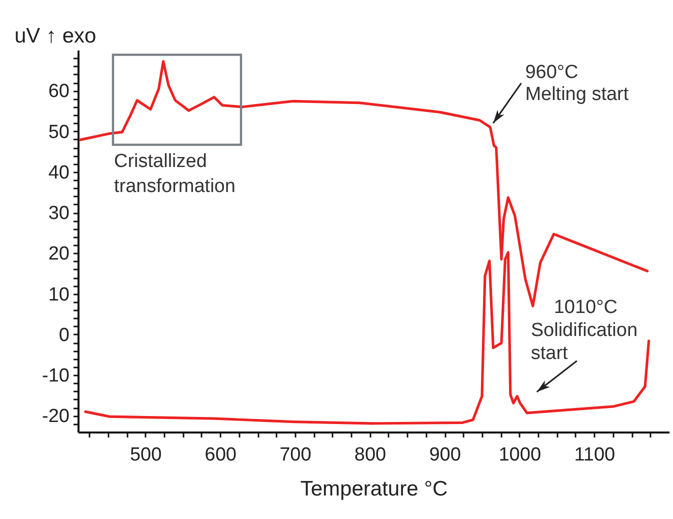 The width and height of the screenshot is (673, 519). What do you see at coordinates (220, 455) in the screenshot?
I see `x-tick-label: 600` at bounding box center [220, 455].